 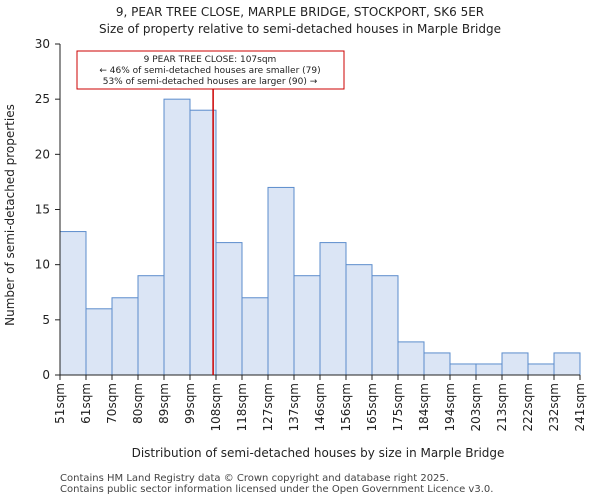 What do you see at coordinates (580, 407) in the screenshot?
I see `x-tick-label: 241sqm` at bounding box center [580, 407].